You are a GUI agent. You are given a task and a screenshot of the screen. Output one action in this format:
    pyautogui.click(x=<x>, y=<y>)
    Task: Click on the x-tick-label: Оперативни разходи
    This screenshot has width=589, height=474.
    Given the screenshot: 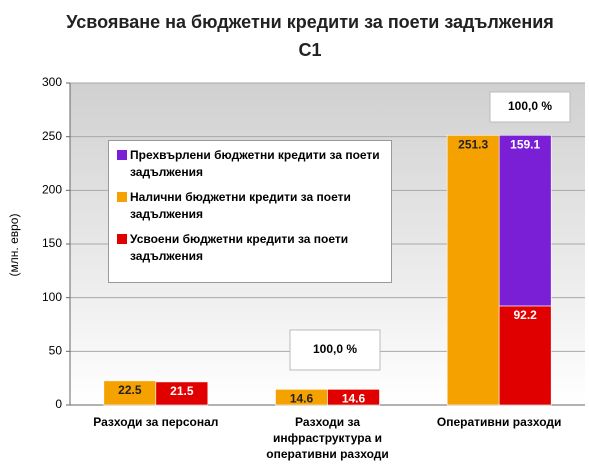 What is the action you would take?
    pyautogui.click(x=499, y=422)
    